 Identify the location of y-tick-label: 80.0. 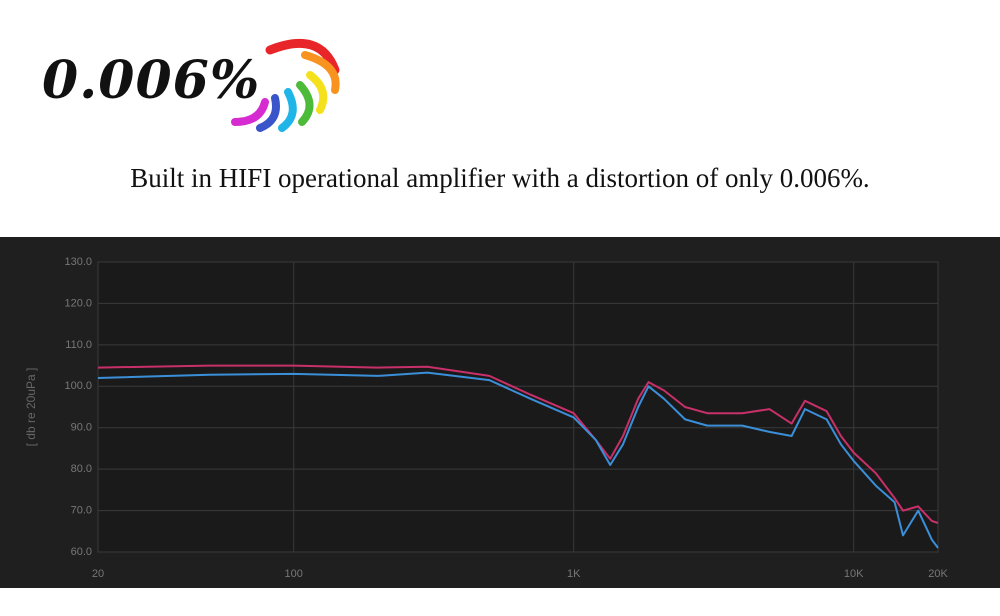
(81, 469).